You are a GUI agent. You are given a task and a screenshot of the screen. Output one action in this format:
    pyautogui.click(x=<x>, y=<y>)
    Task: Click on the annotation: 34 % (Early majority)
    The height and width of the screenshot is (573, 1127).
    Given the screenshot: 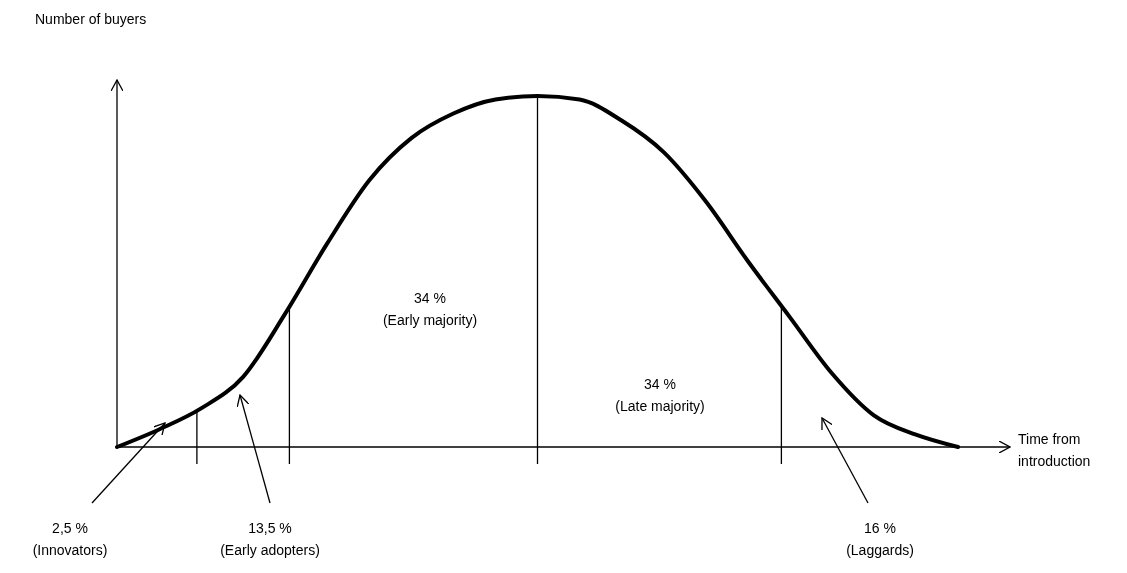 What is the action you would take?
    pyautogui.click(x=430, y=308)
    